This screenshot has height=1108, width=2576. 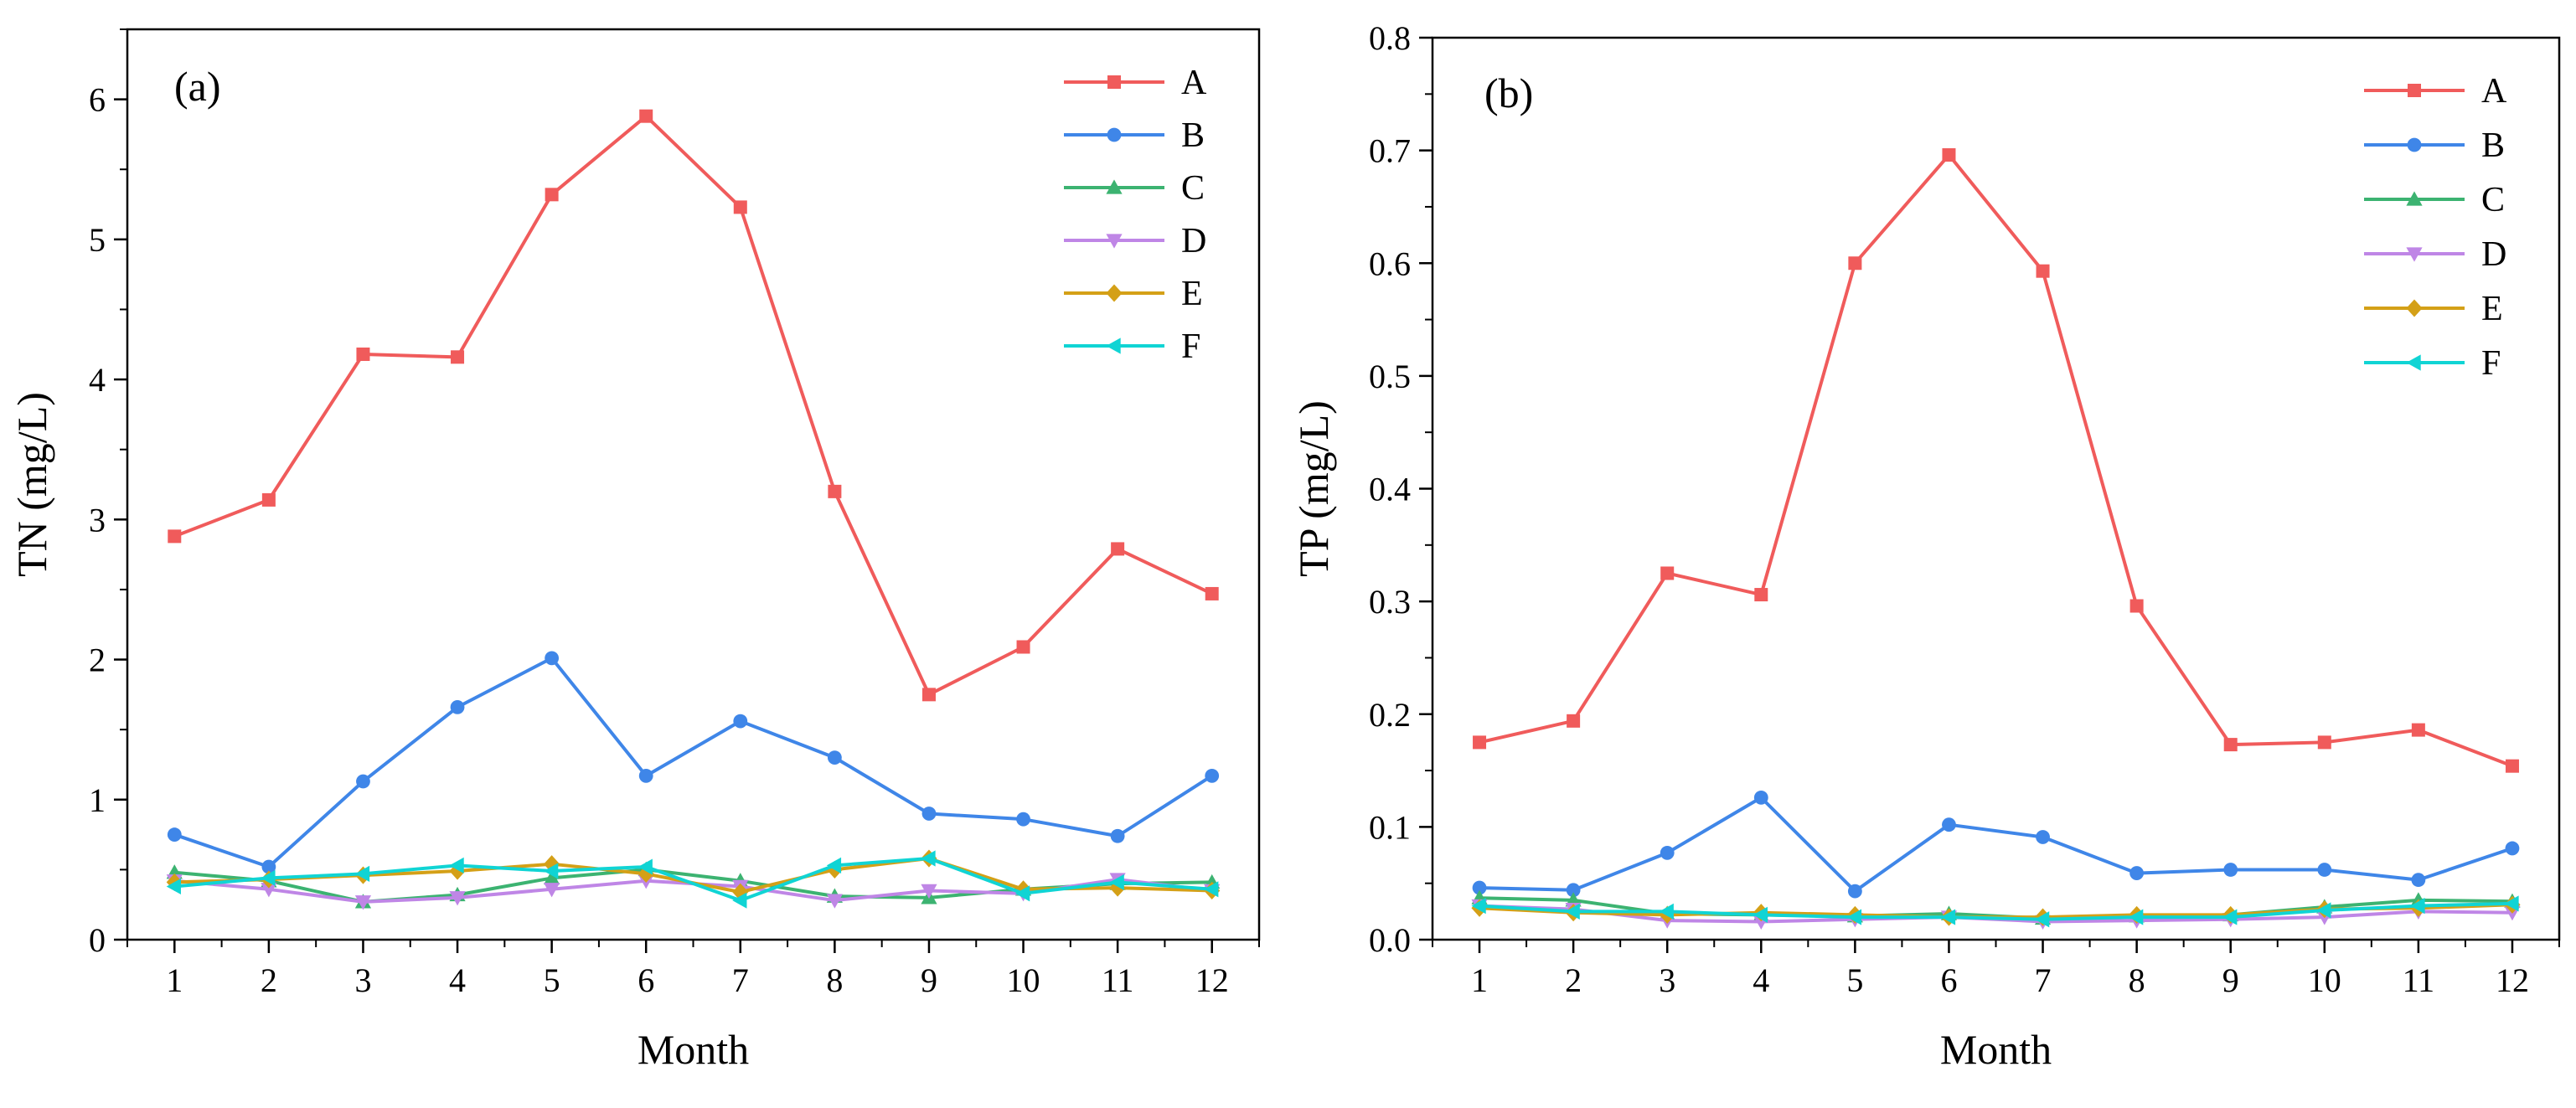 What do you see at coordinates (1134, 136) in the screenshot?
I see `legend-item-B: B` at bounding box center [1134, 136].